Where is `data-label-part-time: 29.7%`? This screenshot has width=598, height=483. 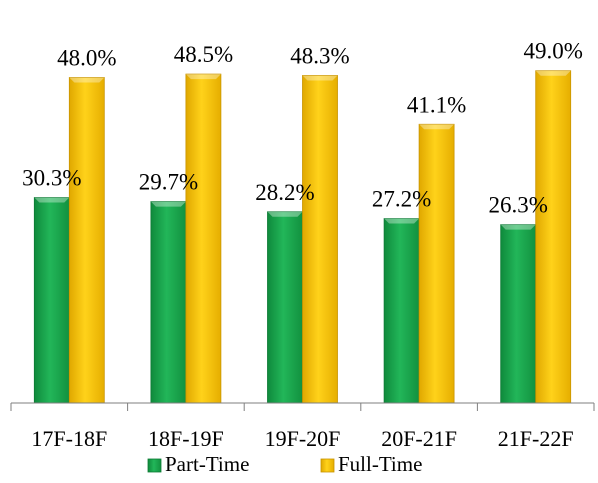
data-label-part-time: 29.7% is located at coordinates (168, 182).